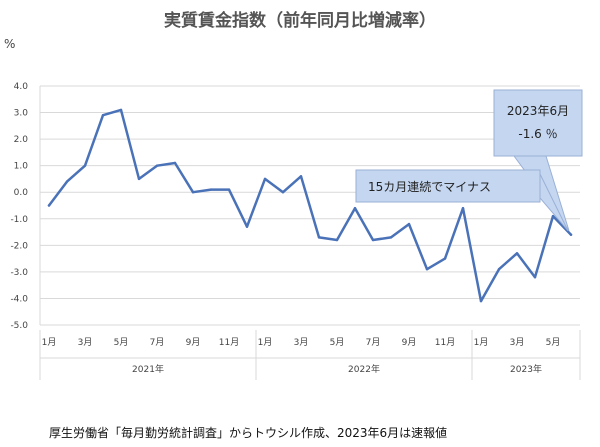  Describe the element at coordinates (538, 111) in the screenshot. I see `callout-latest-date: 2023年6月` at that location.